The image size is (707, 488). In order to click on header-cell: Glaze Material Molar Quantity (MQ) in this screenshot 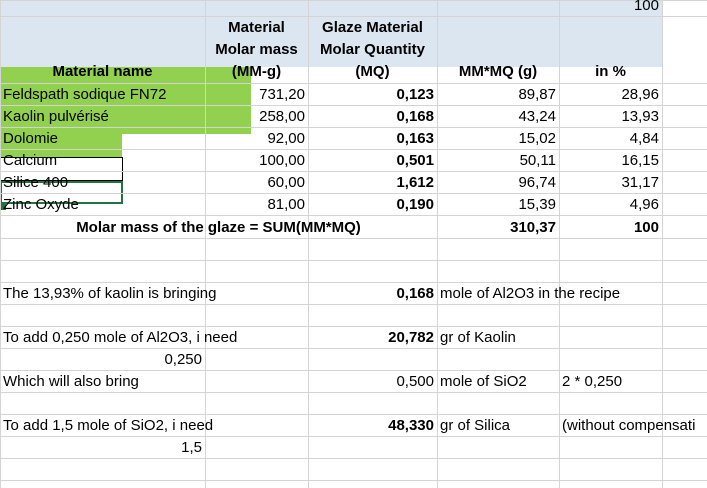, I will do `click(372, 49)`.